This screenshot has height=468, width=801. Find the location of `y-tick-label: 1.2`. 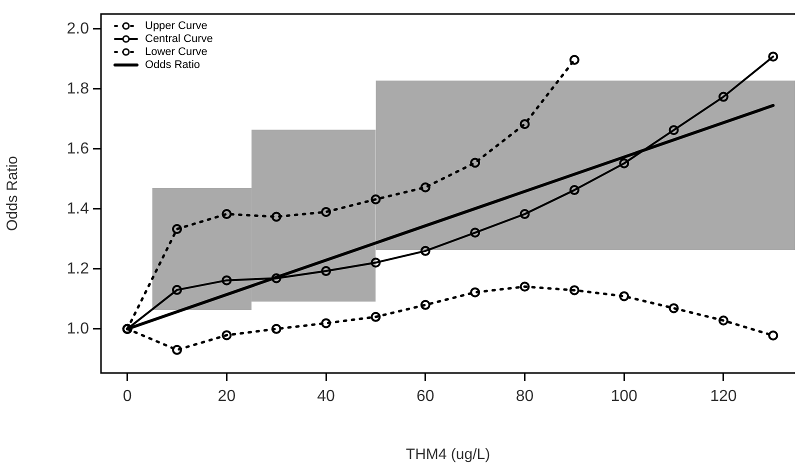

y-tick-label: 1.2 is located at coordinates (78, 269).